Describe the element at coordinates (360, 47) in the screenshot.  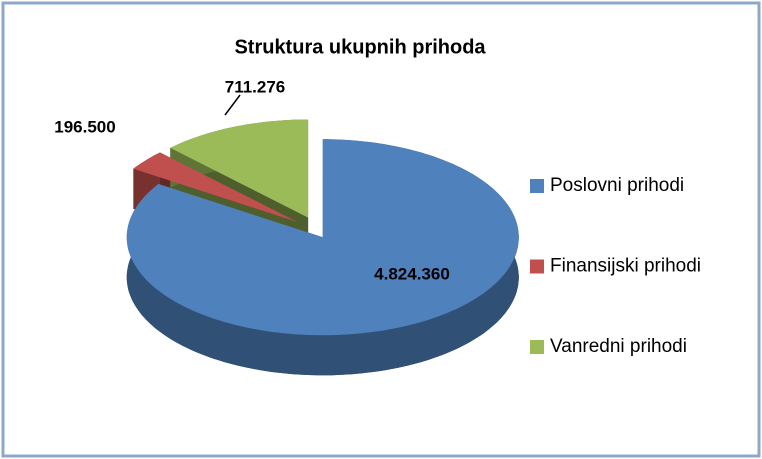
I see `chart-title: Struktura ukupnih prihoda` at that location.